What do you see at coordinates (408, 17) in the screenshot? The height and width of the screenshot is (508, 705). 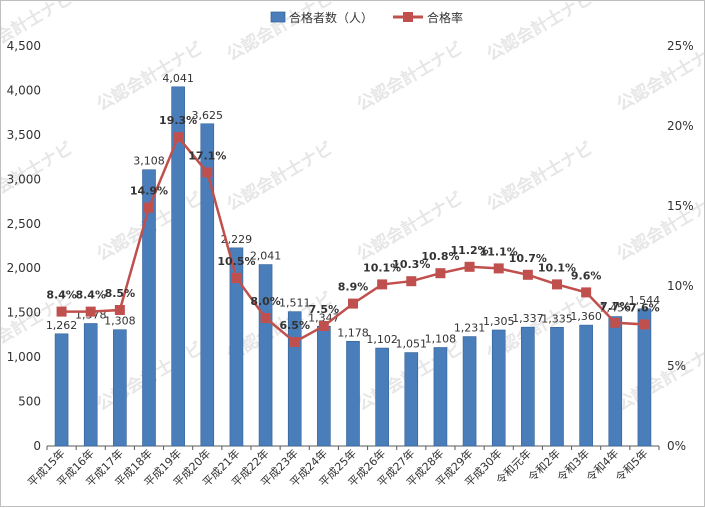 I see `legend-line-marker` at bounding box center [408, 17].